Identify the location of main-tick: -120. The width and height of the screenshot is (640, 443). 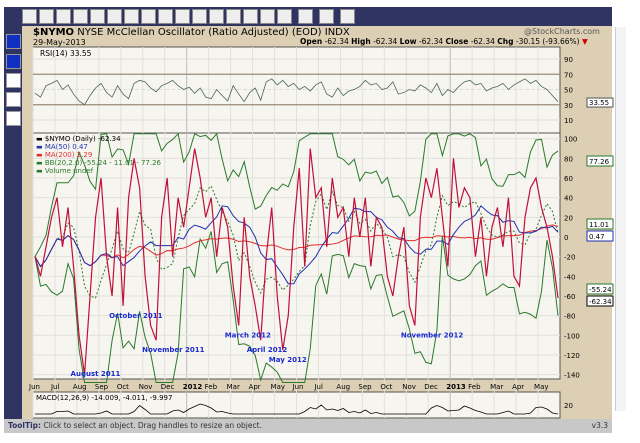
(572, 356).